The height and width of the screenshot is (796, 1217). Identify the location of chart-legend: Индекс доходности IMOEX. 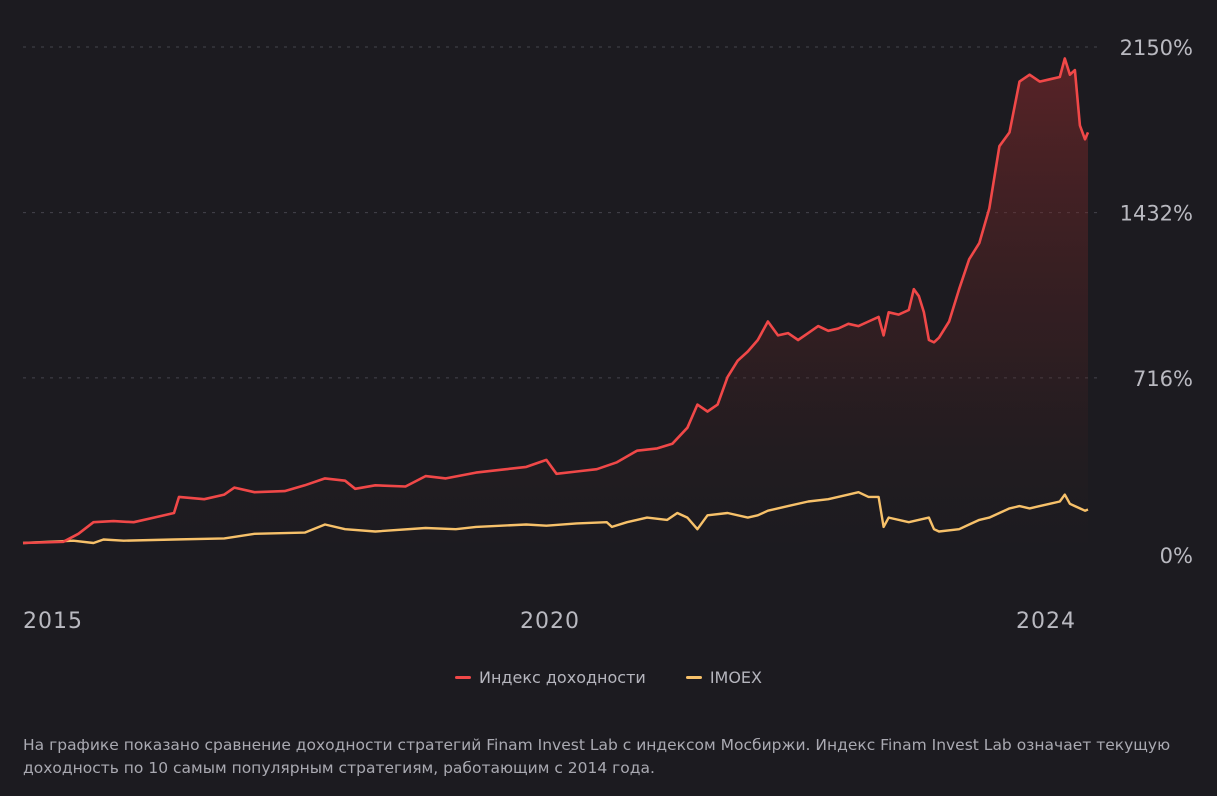
(608, 677).